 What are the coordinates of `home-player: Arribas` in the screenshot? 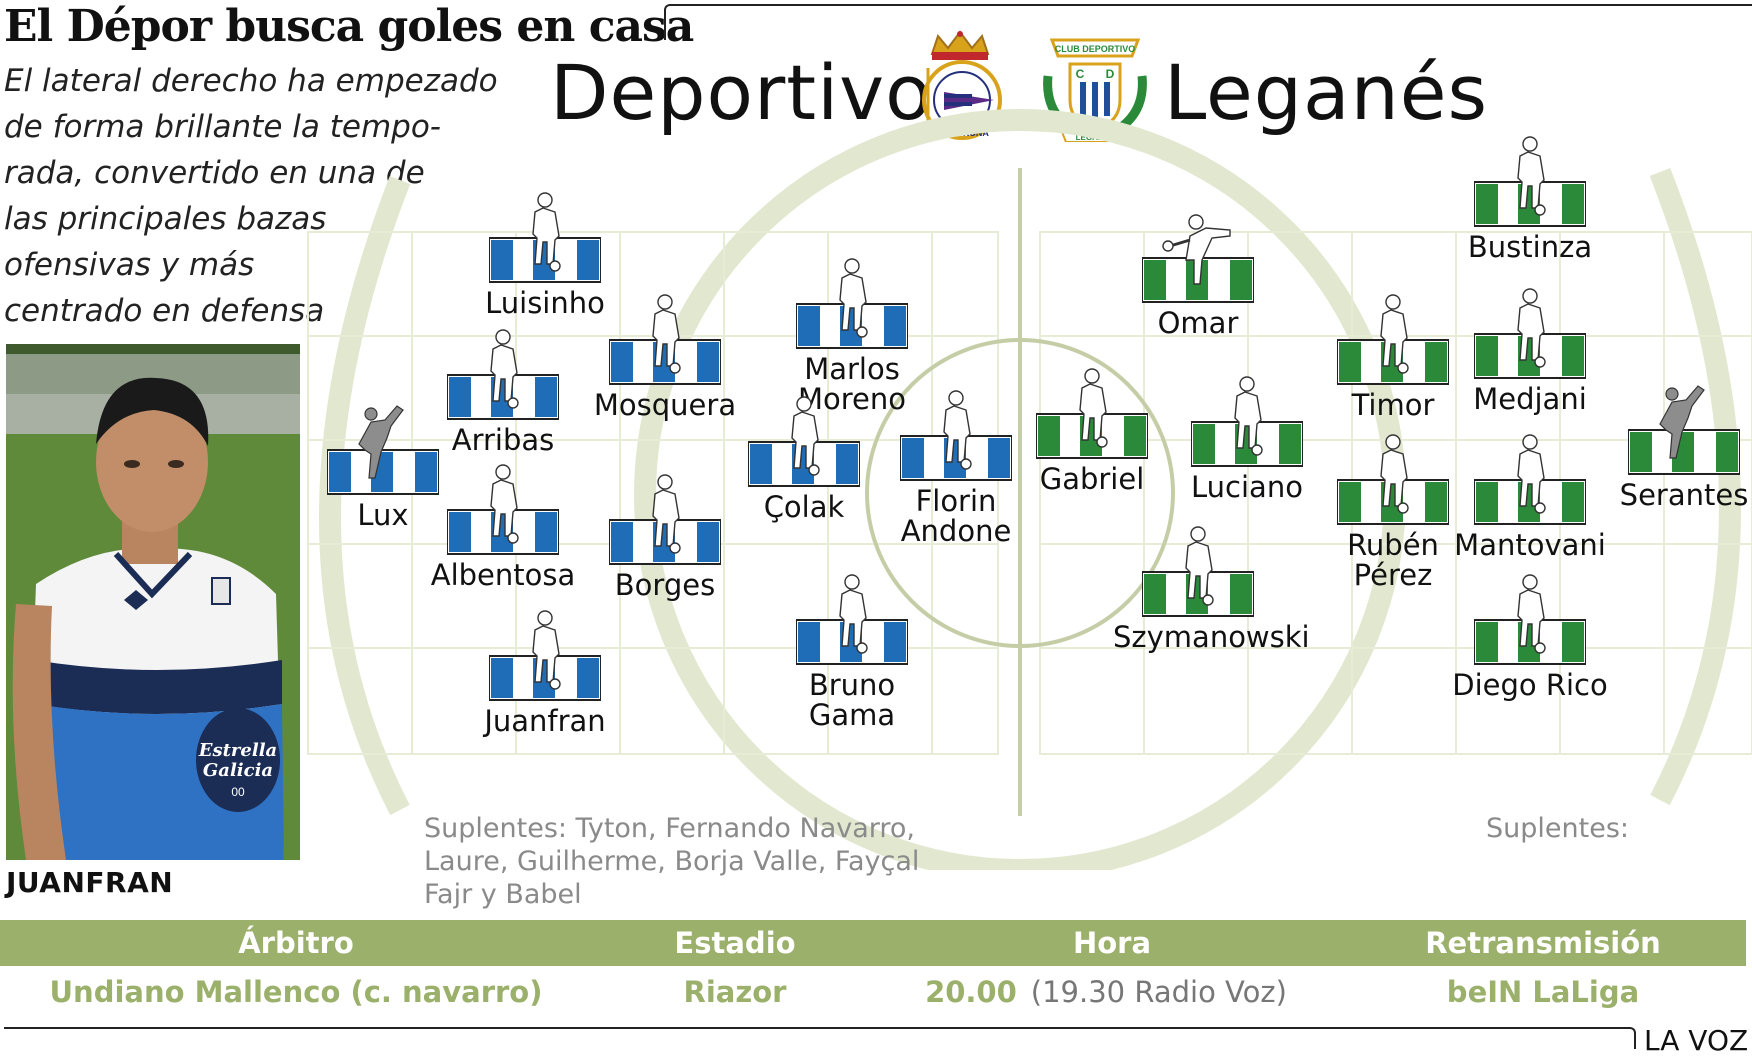 It's located at (503, 387).